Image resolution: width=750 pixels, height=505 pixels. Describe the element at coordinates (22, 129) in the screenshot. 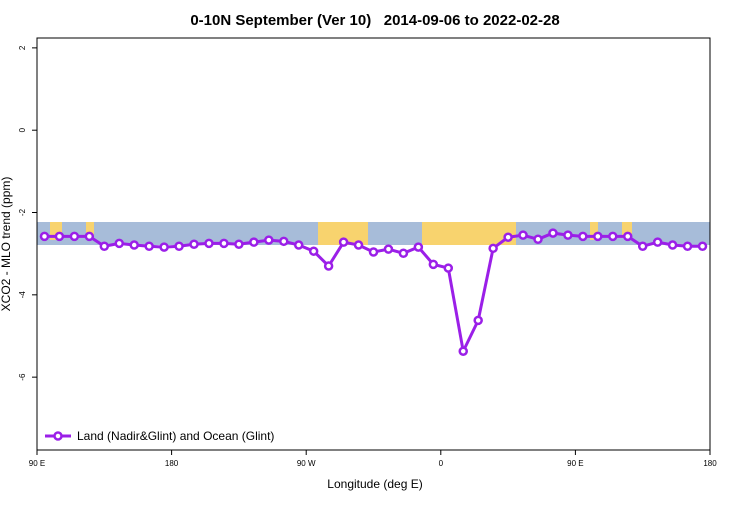

I see `y-tick-label: 0` at that location.